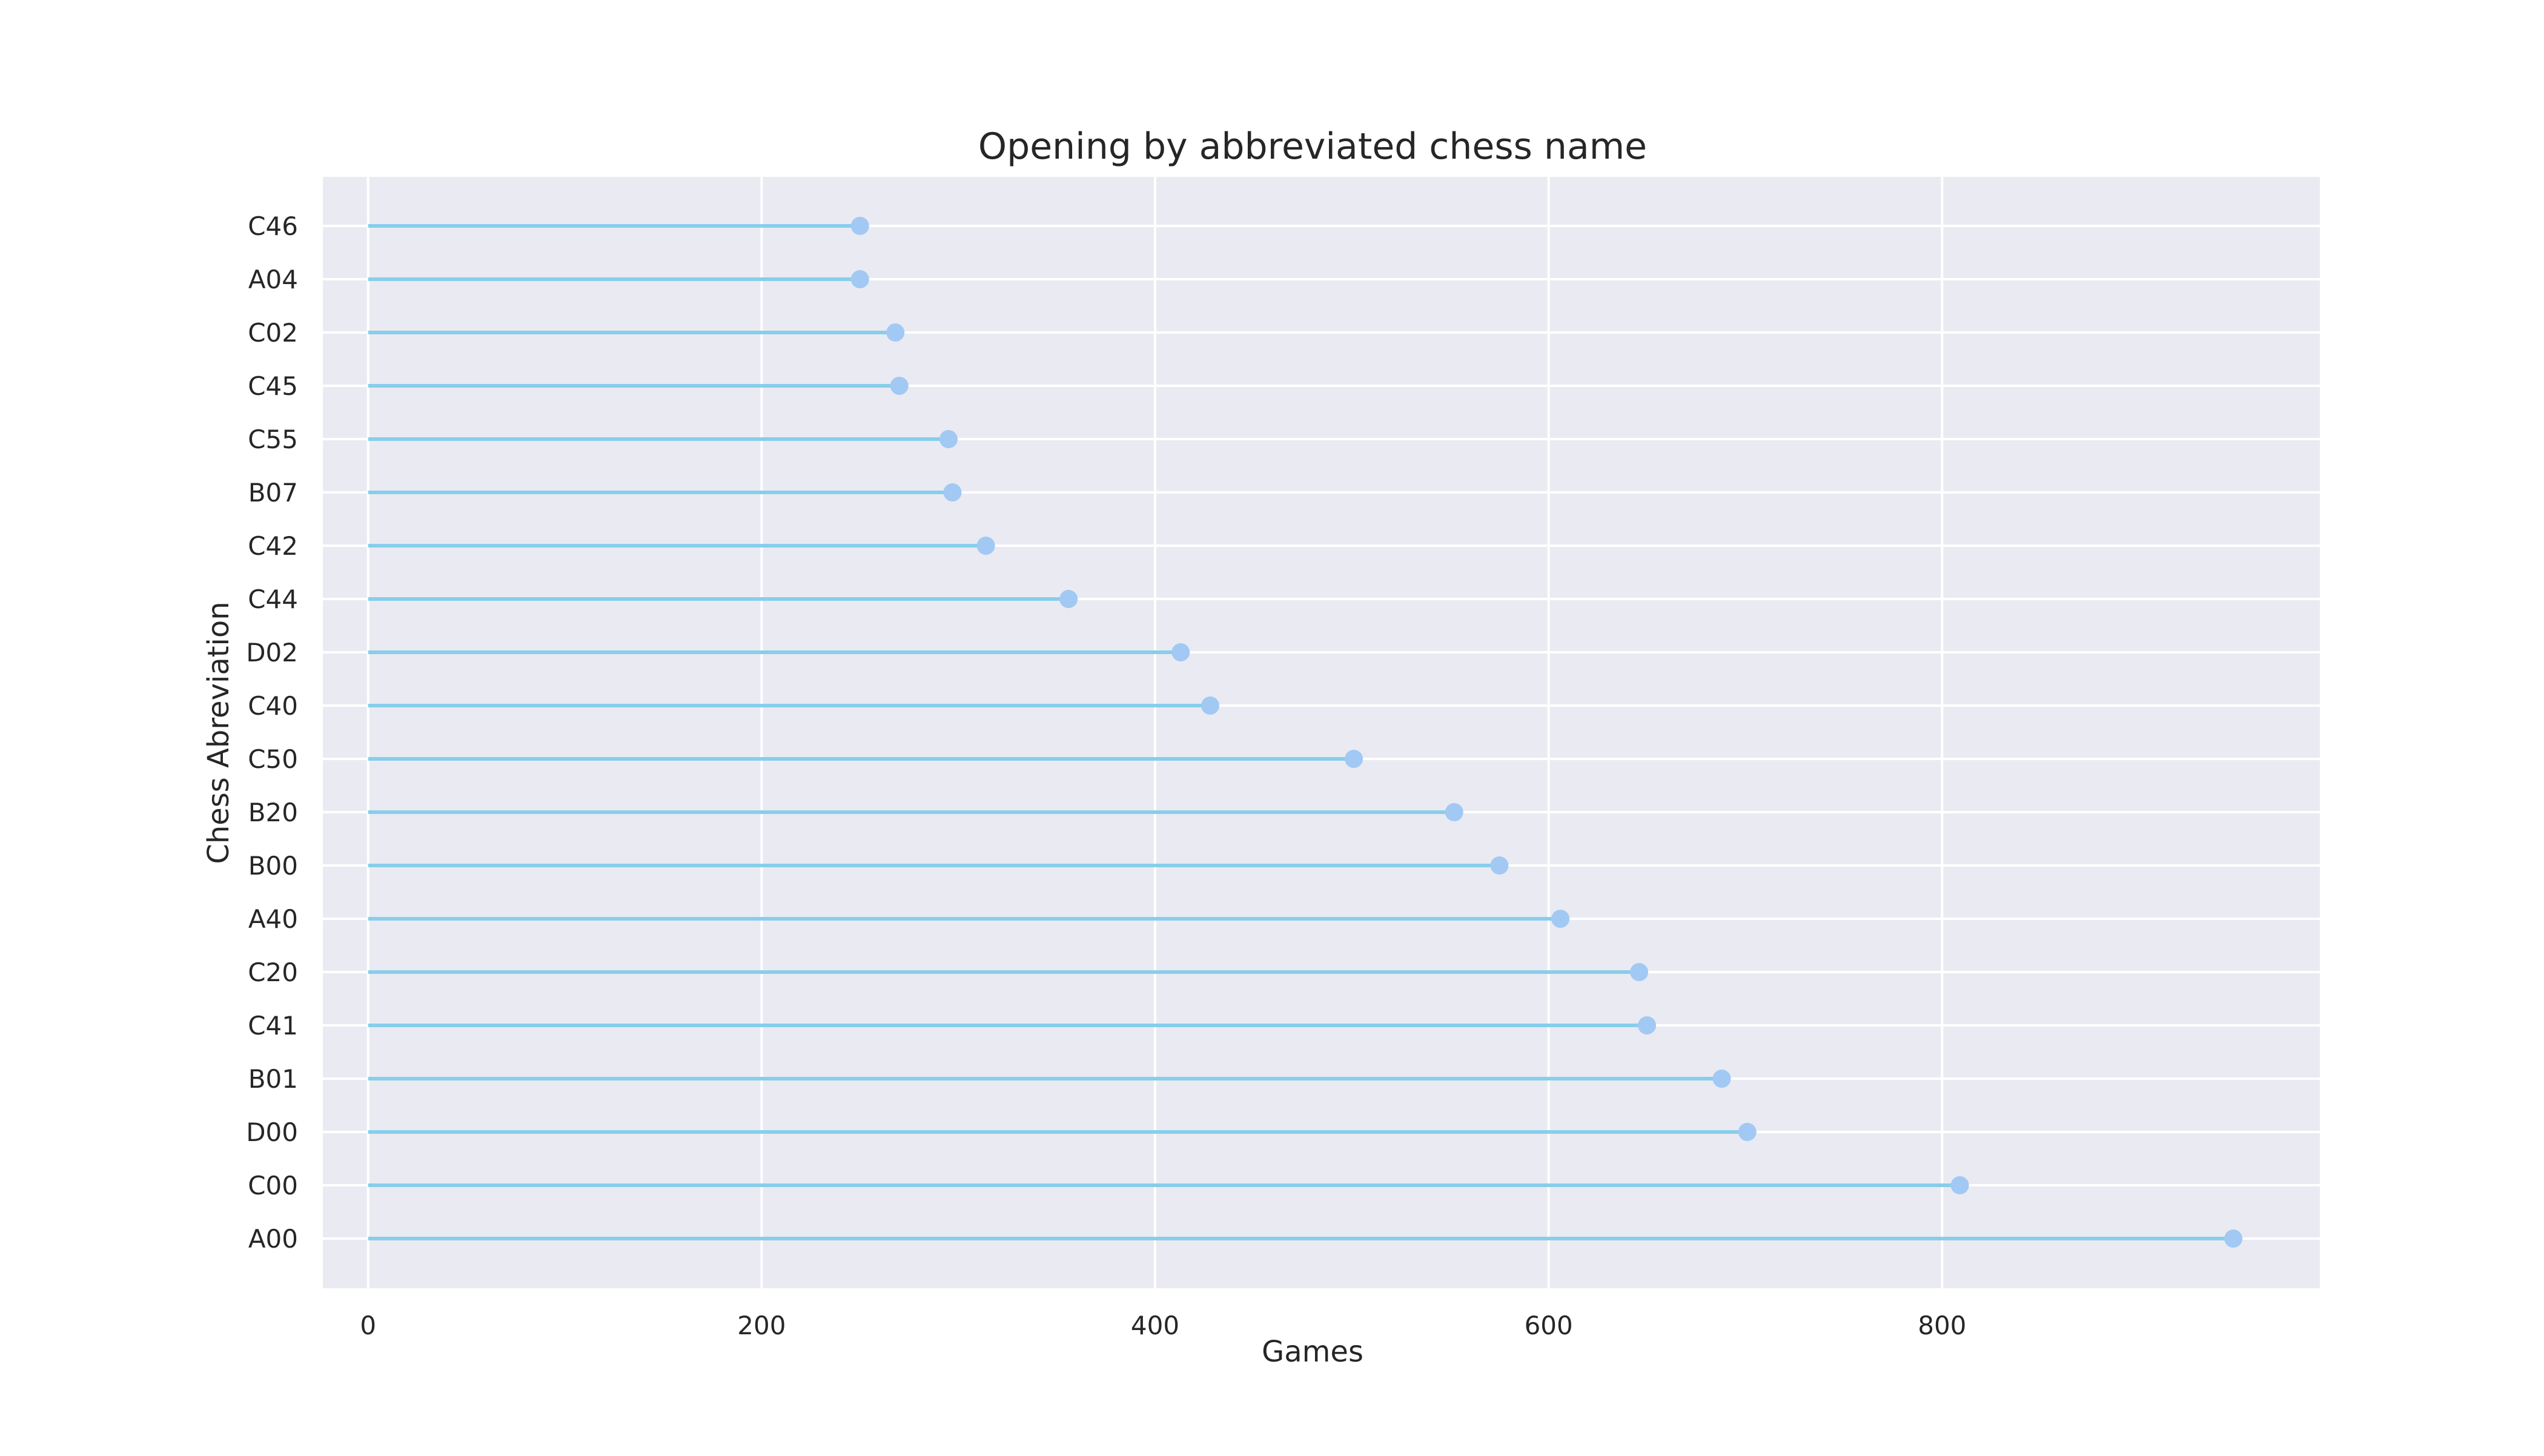 This screenshot has height=1456, width=2544. I want to click on lollipop-marker-c46, so click(859, 226).